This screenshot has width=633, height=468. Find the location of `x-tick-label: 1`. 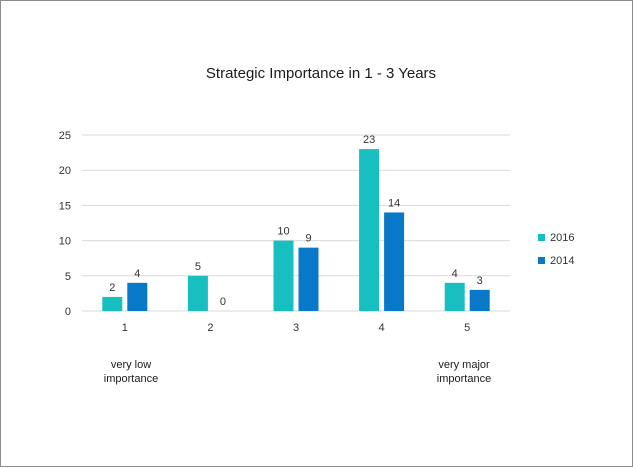

x-tick-label: 1 is located at coordinates (125, 328).